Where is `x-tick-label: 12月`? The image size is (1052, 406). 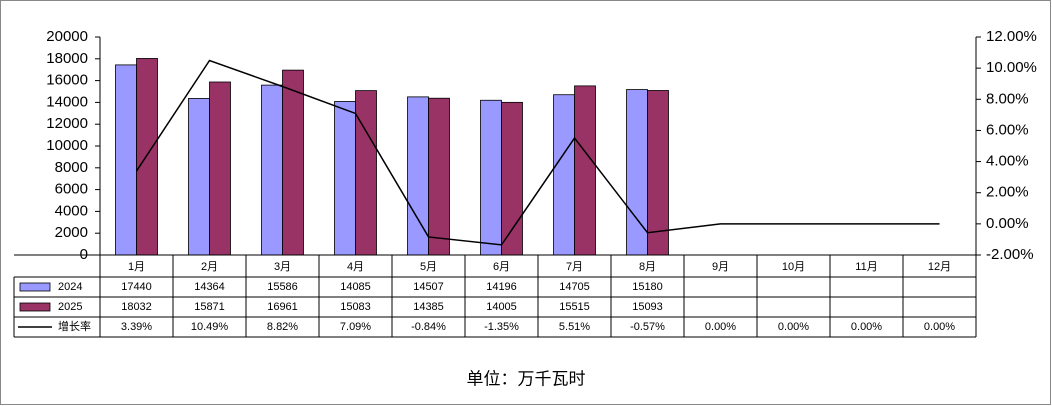
x-tick-label: 12月 is located at coordinates (939, 267).